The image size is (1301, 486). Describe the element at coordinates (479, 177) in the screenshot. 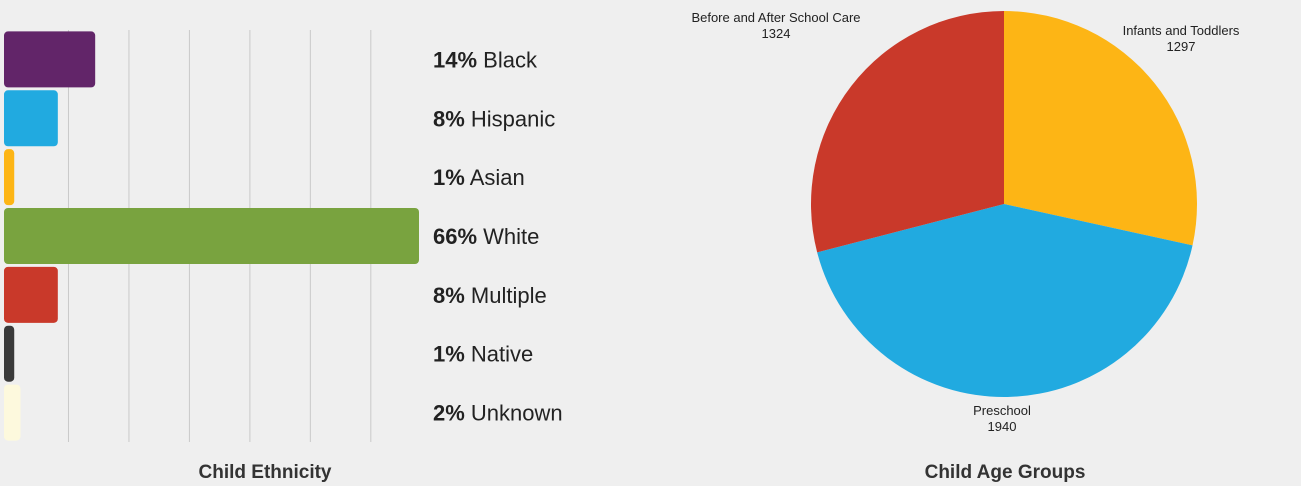

I see `bar-label-asian: 1% Asian` at that location.